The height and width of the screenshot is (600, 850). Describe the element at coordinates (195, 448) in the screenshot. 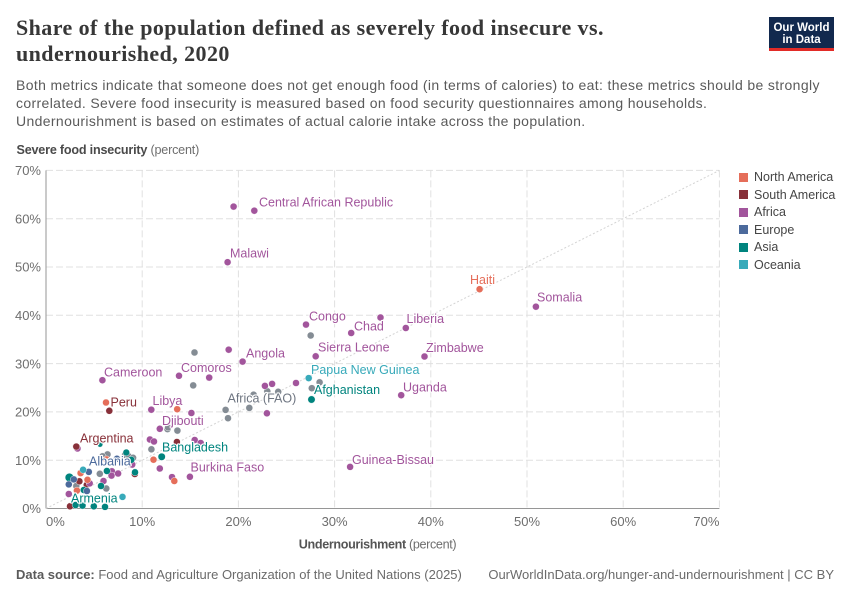

I see `svg-text: Bangladesh` at that location.